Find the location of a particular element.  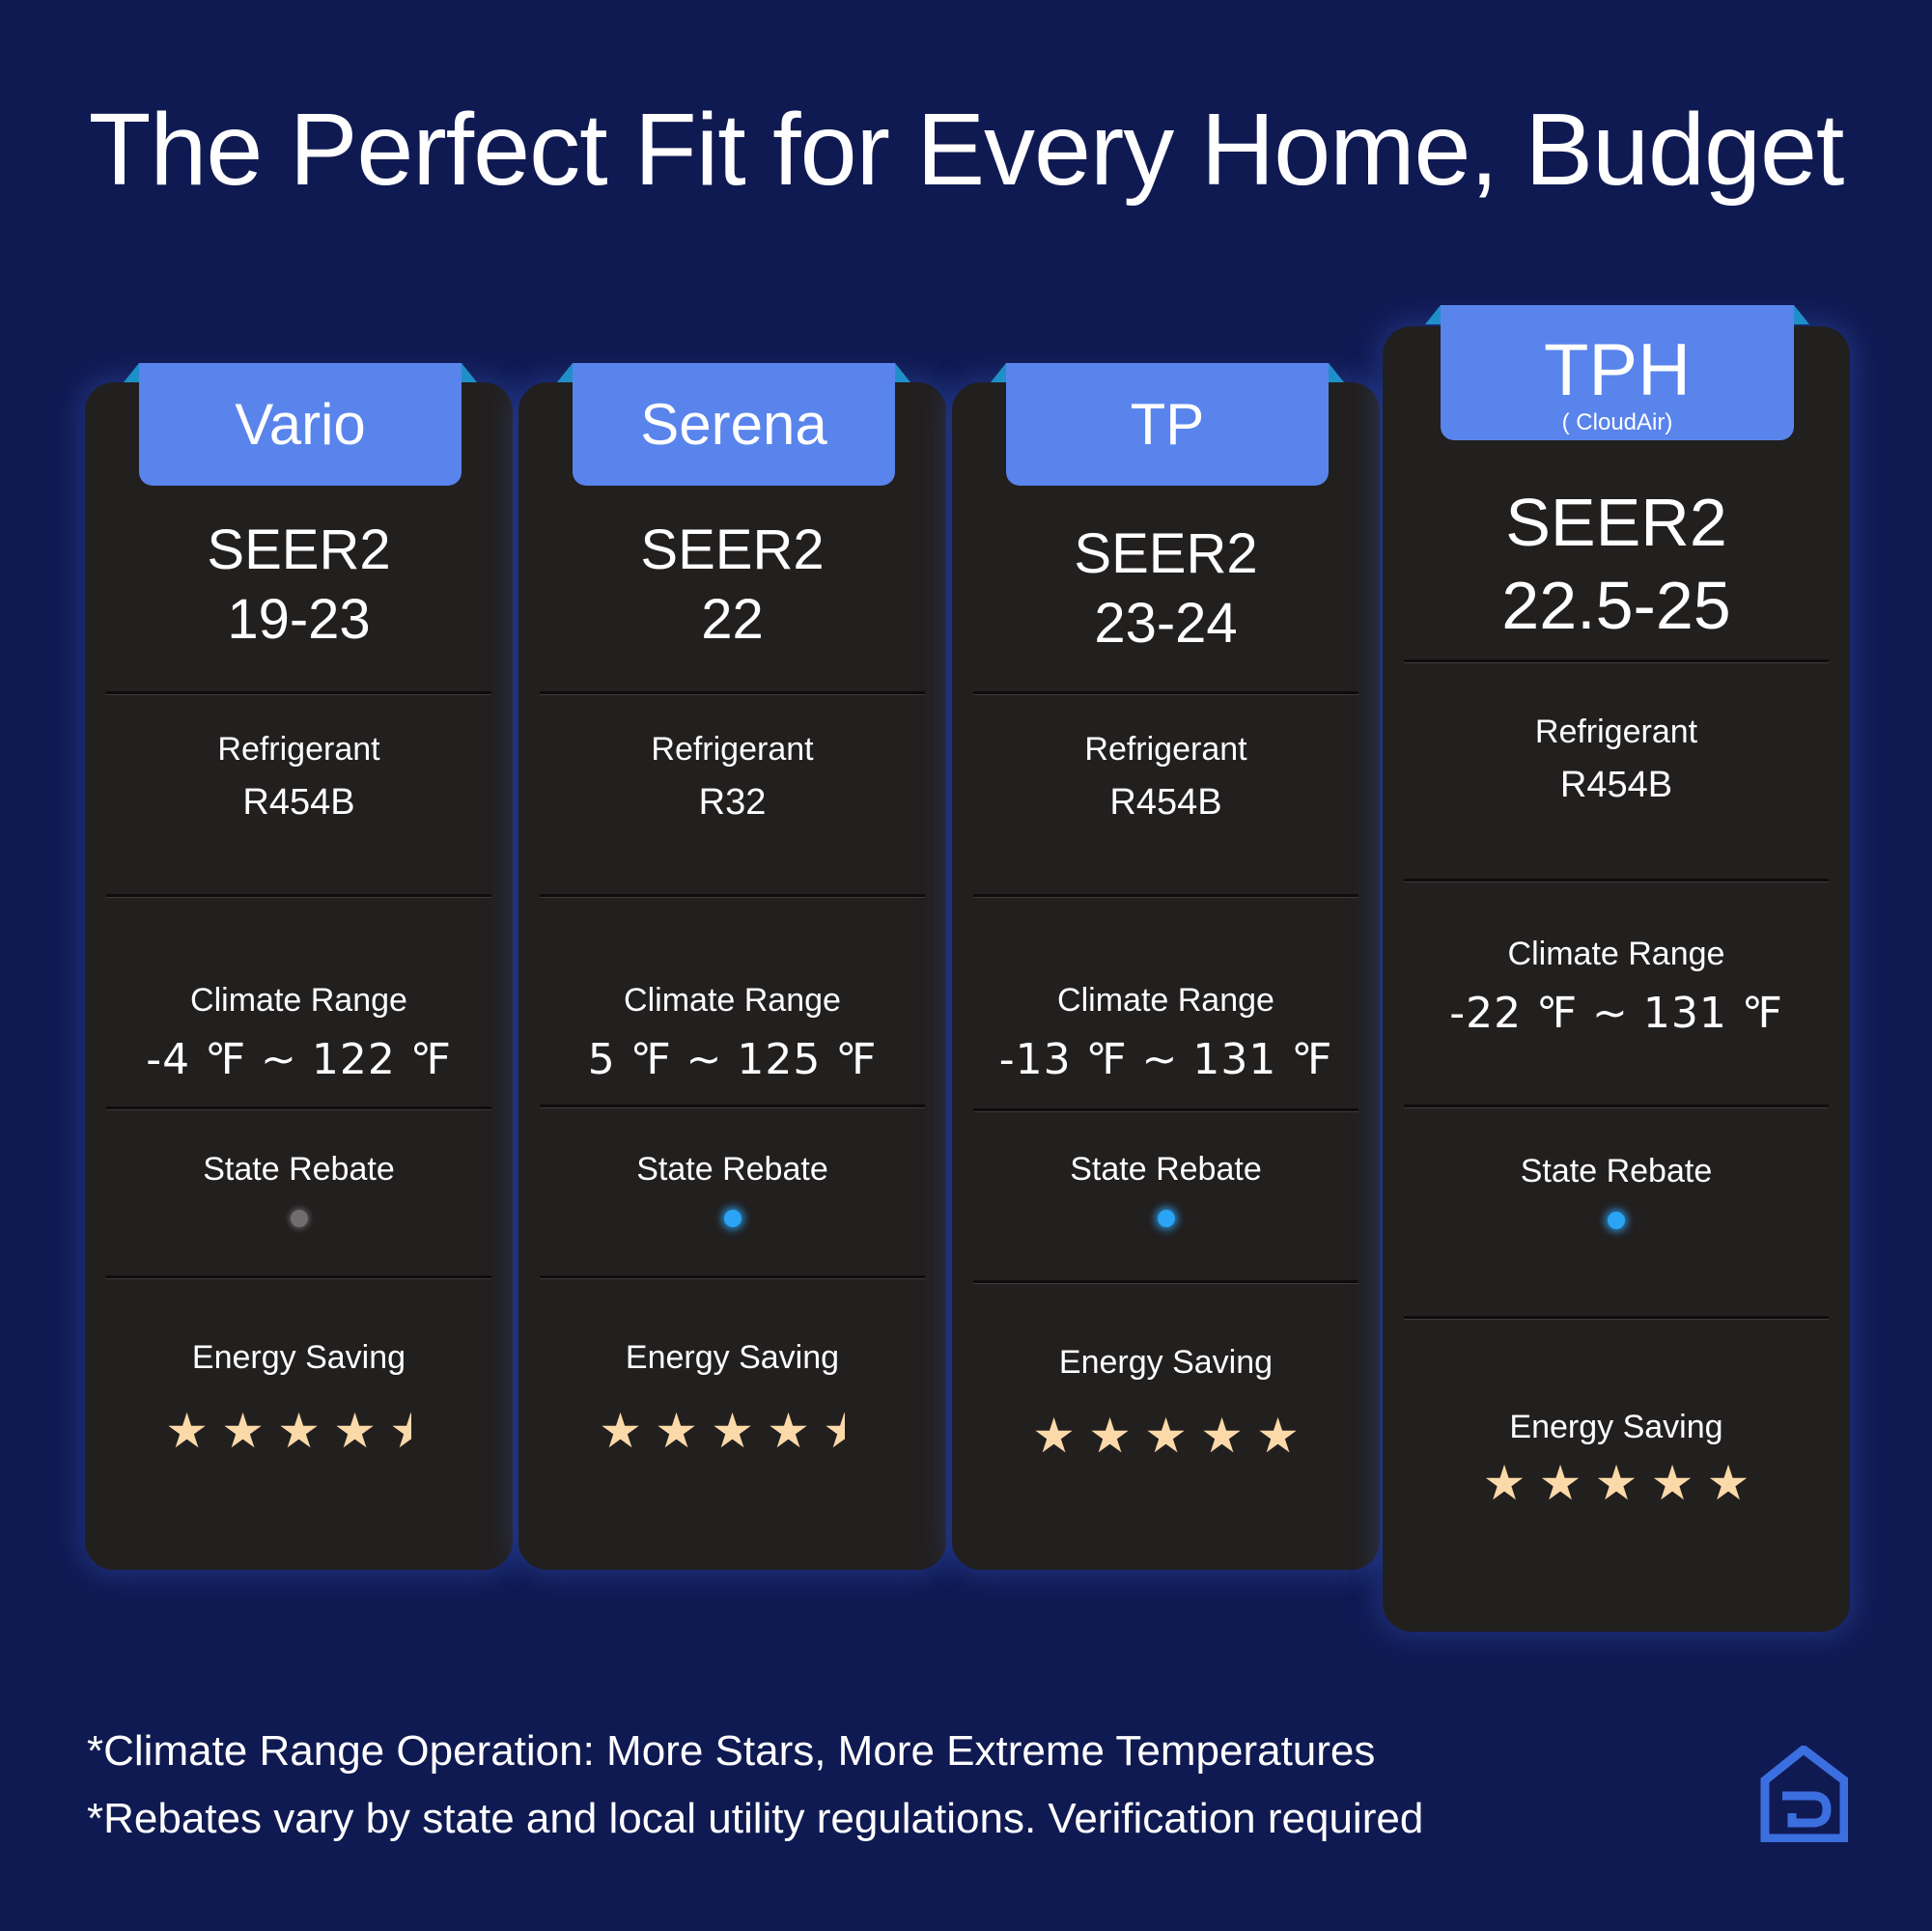

climate-value: -4 ℉ ~ 122 ℉ is located at coordinates (299, 1059).